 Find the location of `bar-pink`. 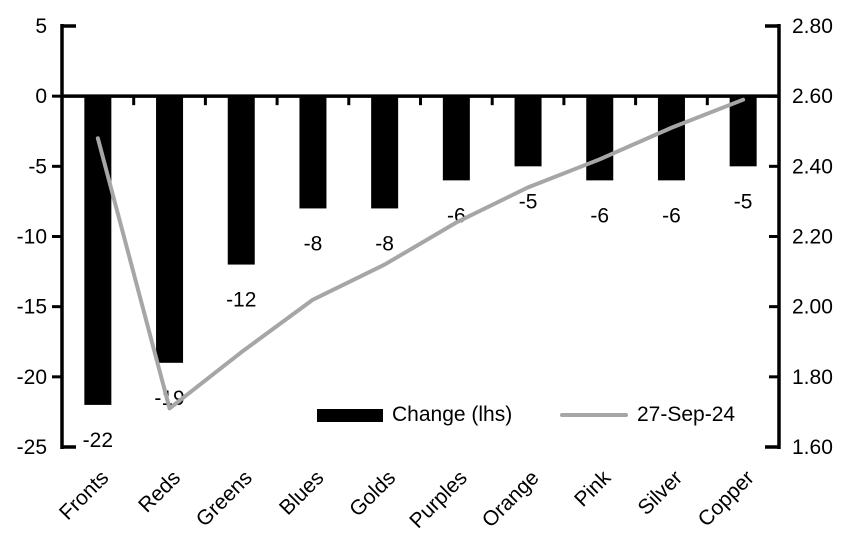

bar-pink is located at coordinates (600, 138).